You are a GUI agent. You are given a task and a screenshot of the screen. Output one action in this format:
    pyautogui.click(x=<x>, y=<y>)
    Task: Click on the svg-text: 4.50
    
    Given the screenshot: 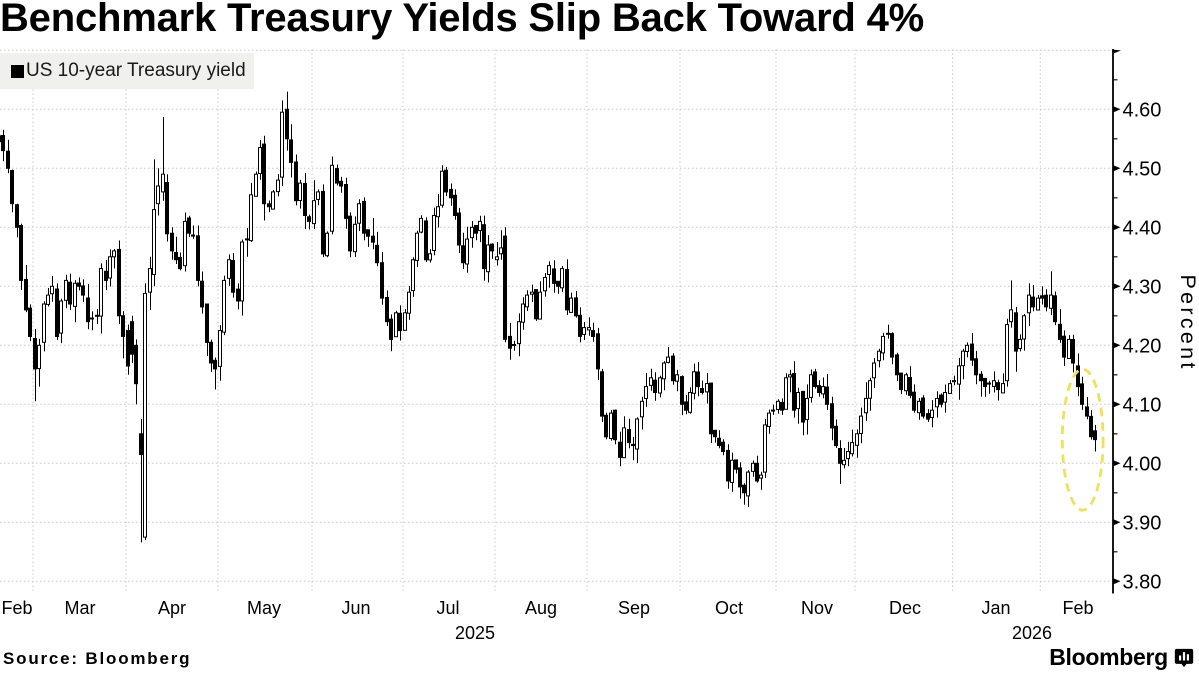 What is the action you would take?
    pyautogui.click(x=1142, y=169)
    